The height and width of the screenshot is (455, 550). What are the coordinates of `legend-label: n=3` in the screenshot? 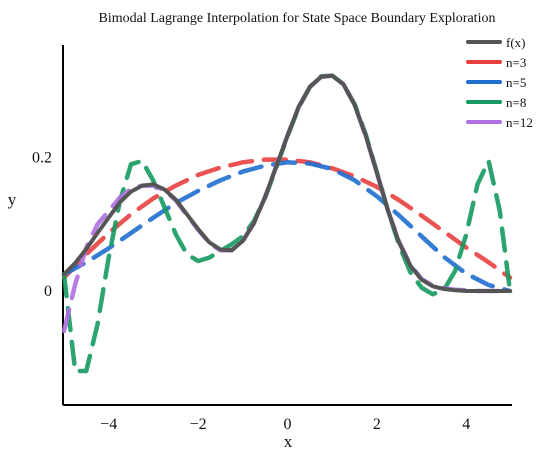 It's located at (516, 62).